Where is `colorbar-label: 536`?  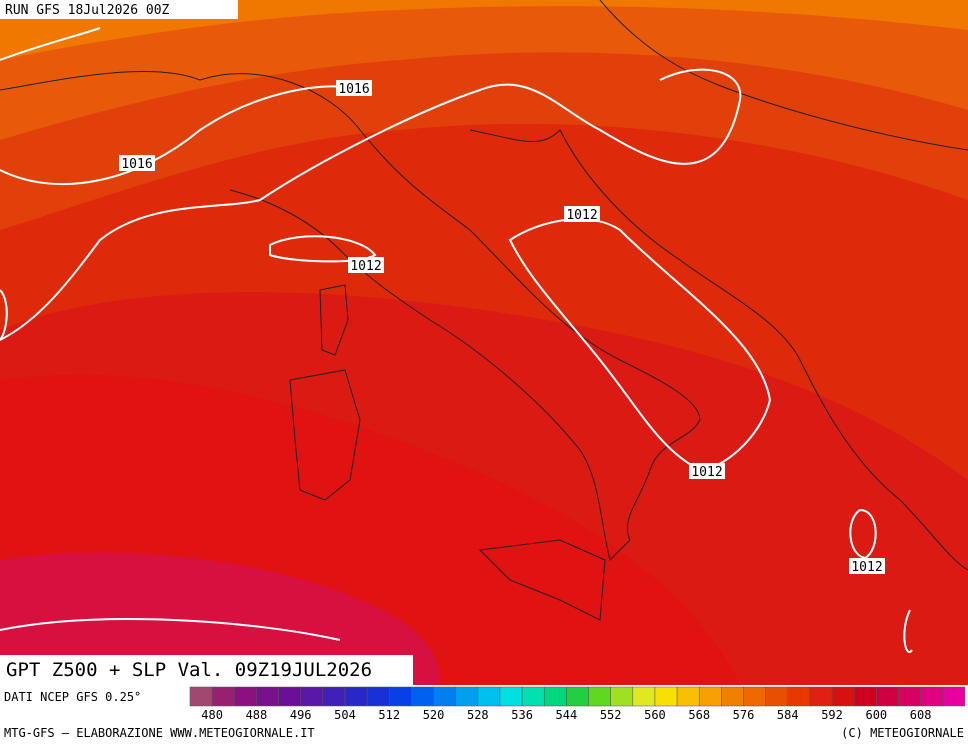 colorbar-label: 536 is located at coordinates (522, 715).